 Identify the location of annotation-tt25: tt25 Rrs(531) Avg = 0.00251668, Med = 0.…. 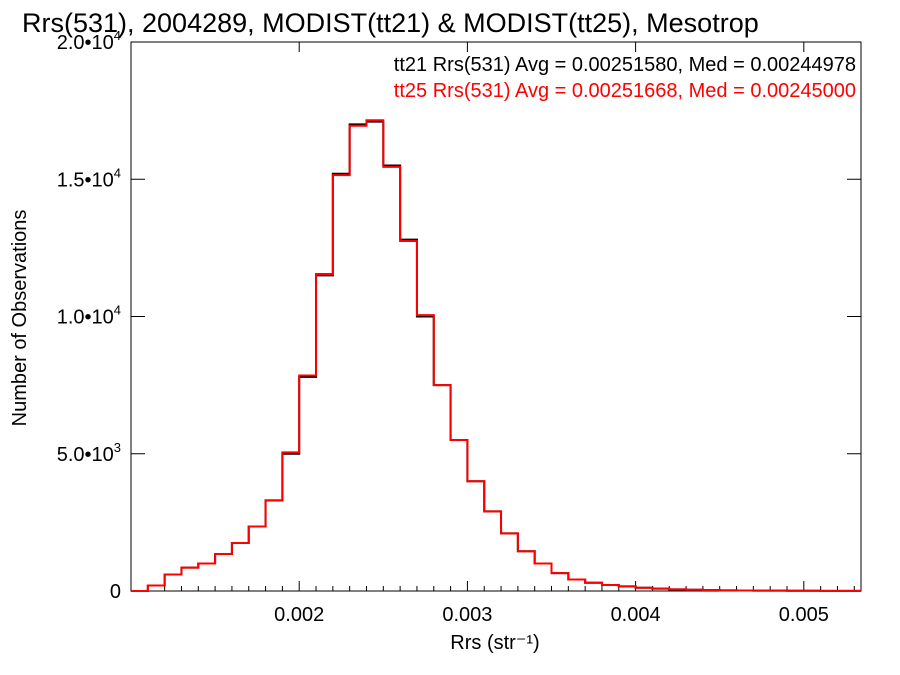
(625, 91).